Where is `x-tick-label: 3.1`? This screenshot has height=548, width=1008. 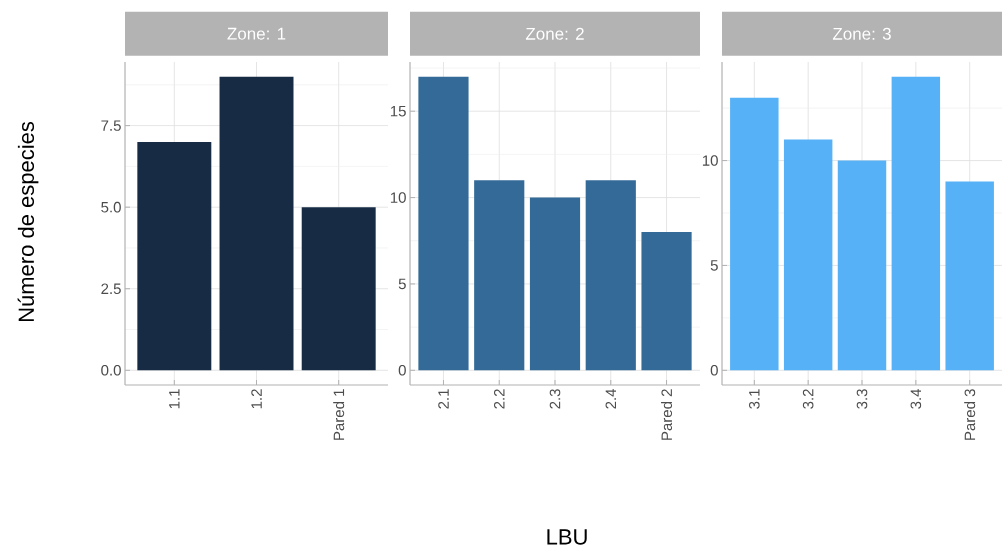 x-tick-label: 3.1 is located at coordinates (754, 399).